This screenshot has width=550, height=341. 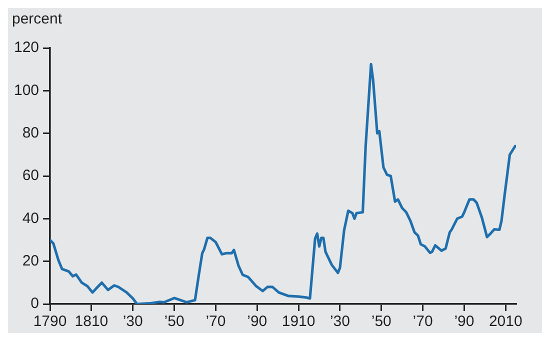 I want to click on y-tick-label: 80, so click(x=31, y=133).